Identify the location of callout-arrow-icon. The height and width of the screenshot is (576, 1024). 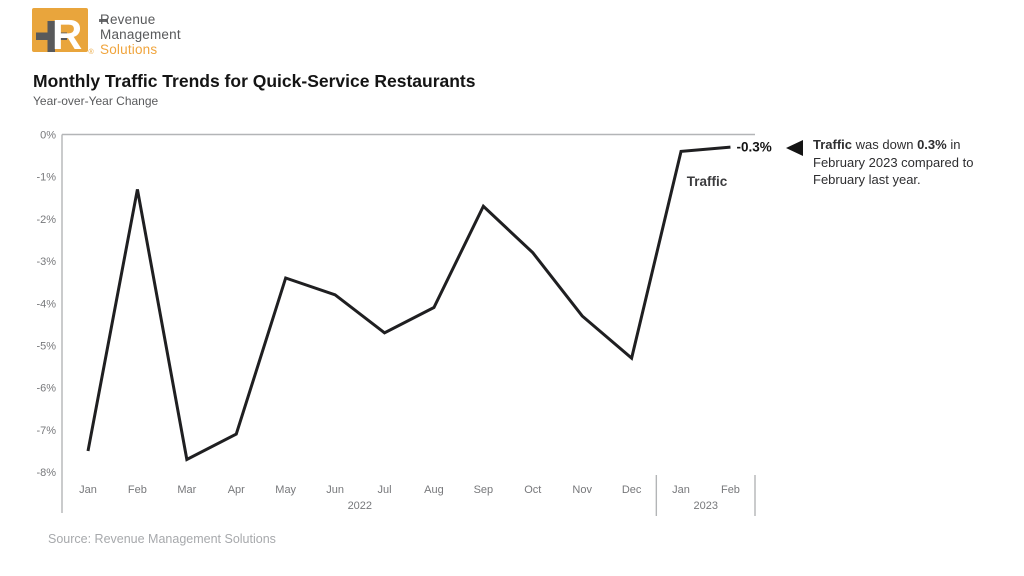
(794, 148).